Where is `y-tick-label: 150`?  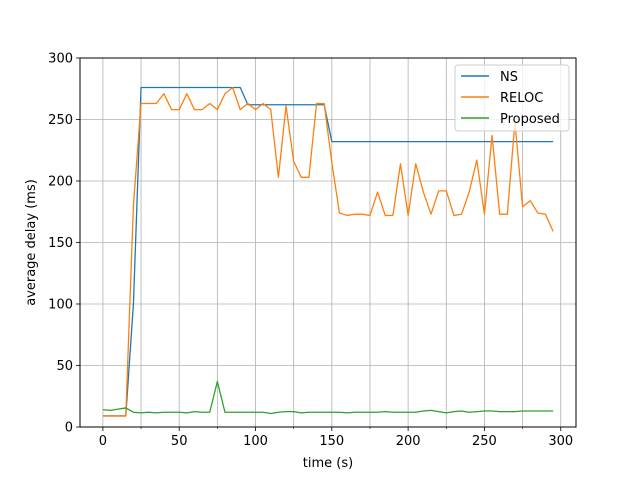
y-tick-label: 150 is located at coordinates (60, 243).